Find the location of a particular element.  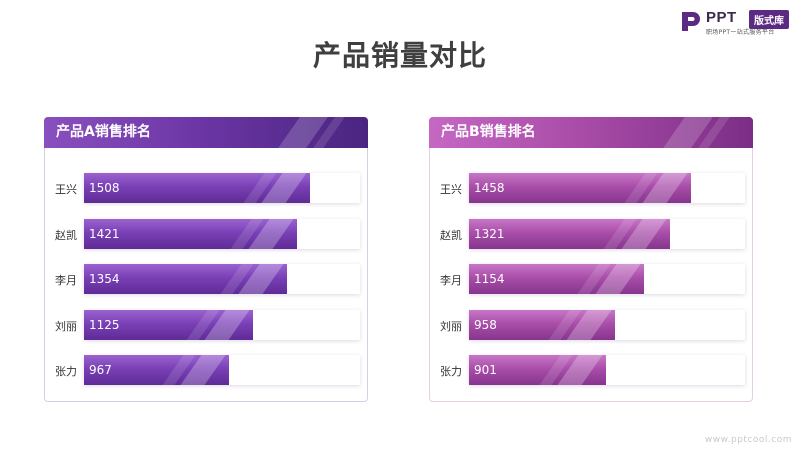

bar-value: 1125 is located at coordinates (104, 324).